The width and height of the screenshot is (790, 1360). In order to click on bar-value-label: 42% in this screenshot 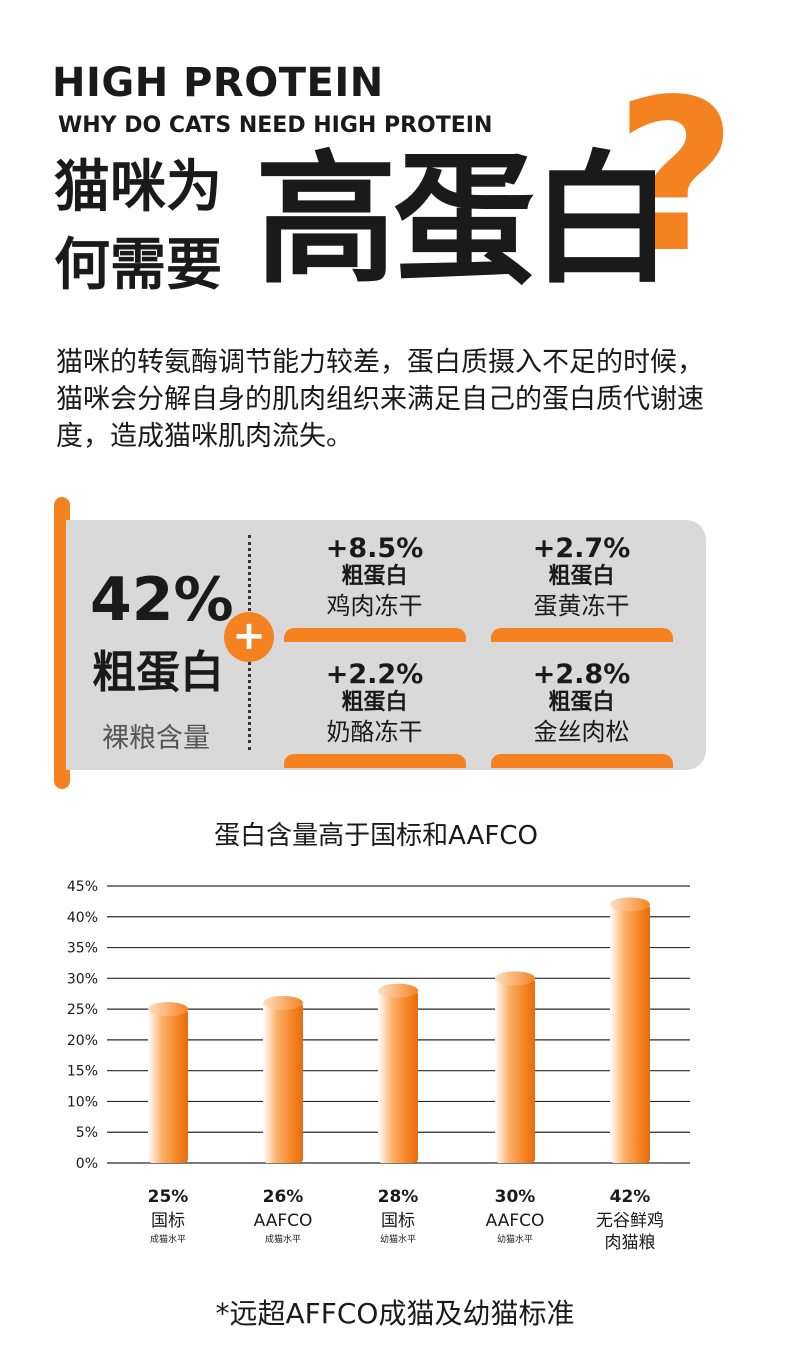, I will do `click(630, 1197)`.